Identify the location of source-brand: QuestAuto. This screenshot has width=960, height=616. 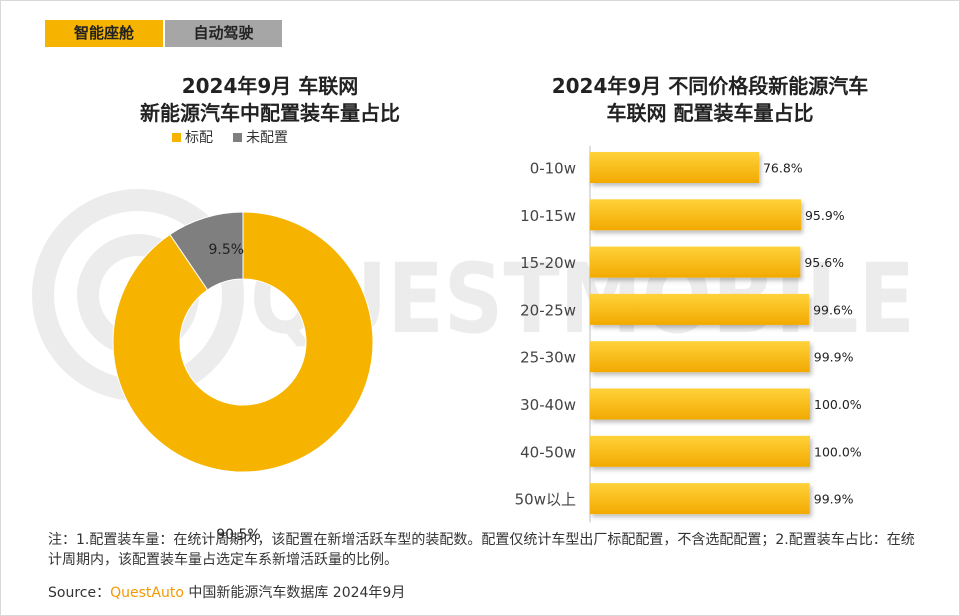
(147, 593).